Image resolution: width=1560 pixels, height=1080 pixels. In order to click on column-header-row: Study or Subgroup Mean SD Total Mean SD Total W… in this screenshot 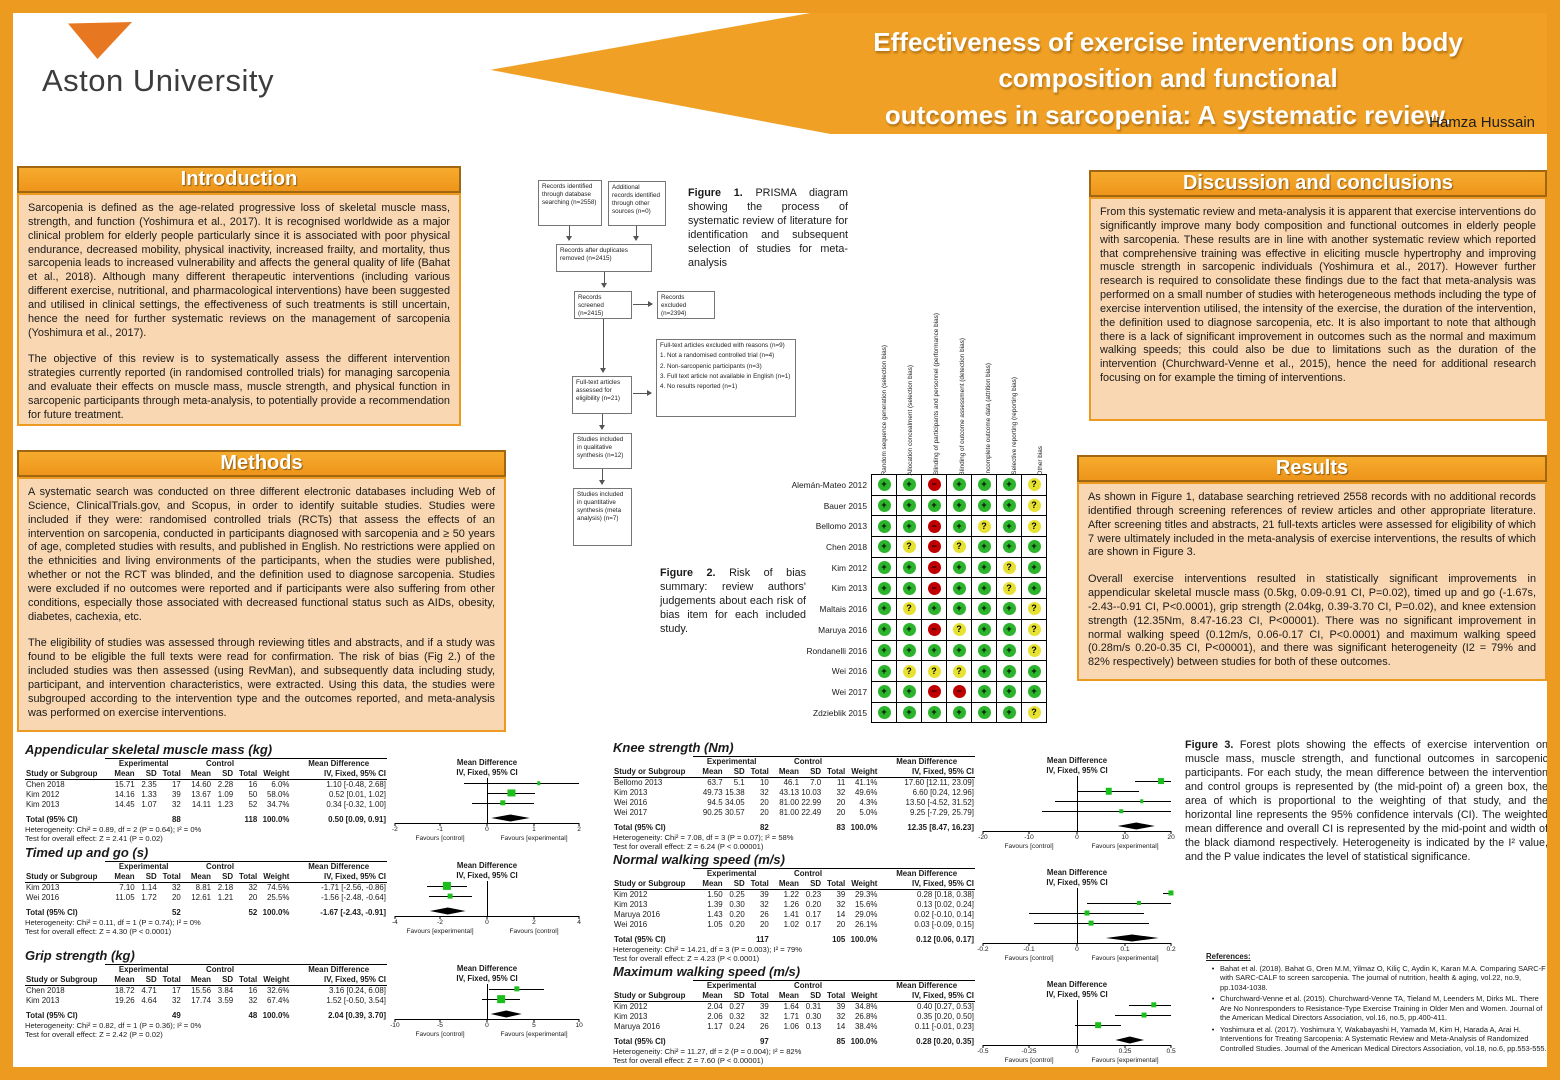, I will do `click(206, 774)`.